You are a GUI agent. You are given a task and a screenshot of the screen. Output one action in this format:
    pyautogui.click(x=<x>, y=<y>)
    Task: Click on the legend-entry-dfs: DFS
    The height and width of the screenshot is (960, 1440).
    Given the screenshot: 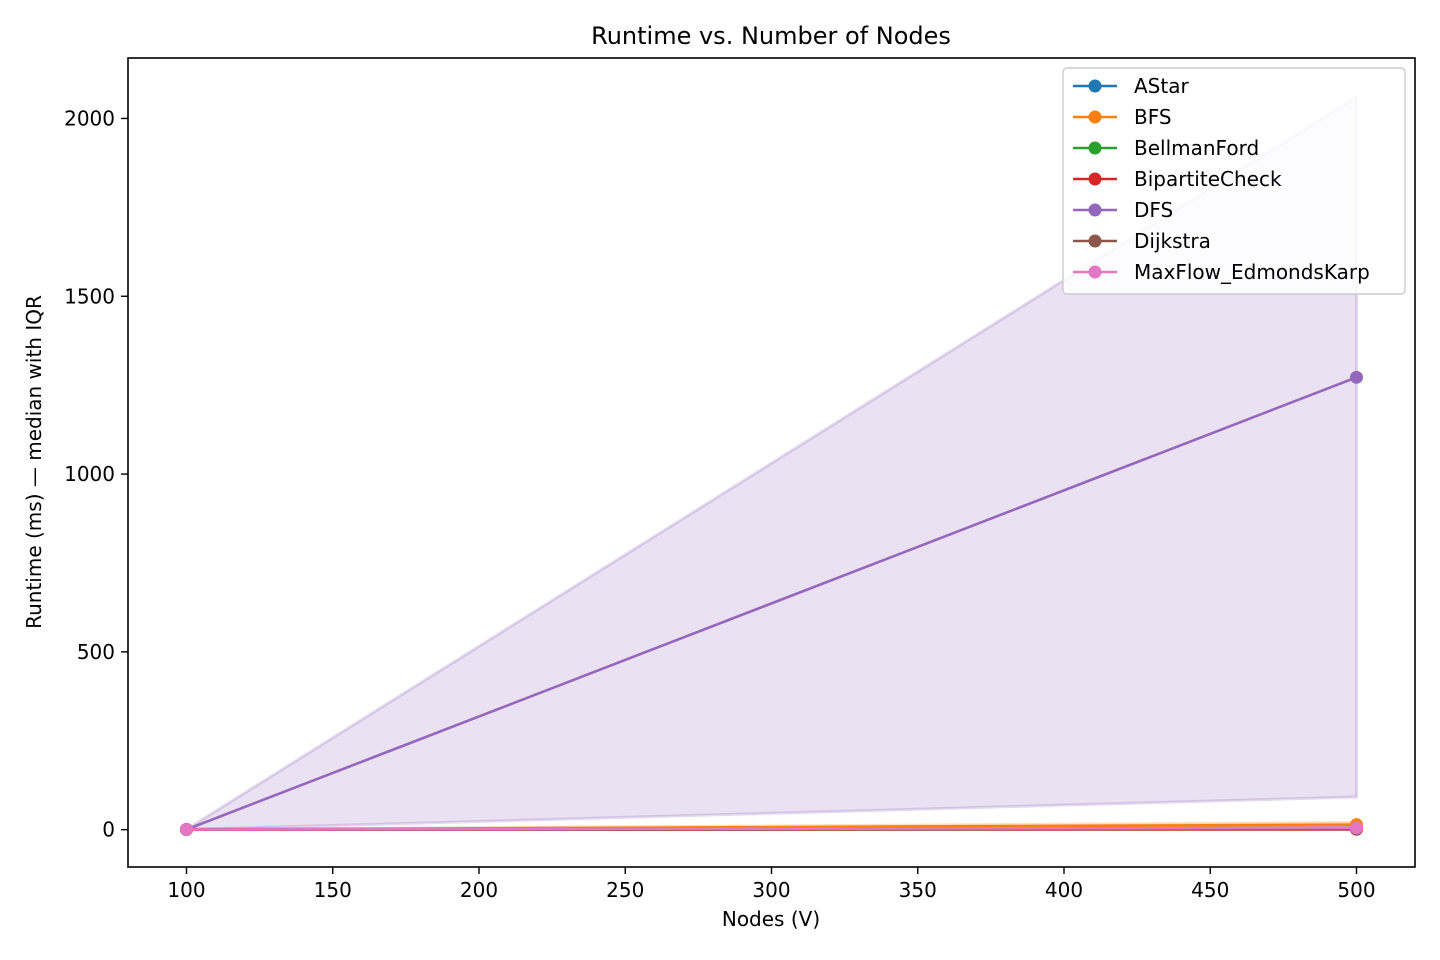 What is the action you would take?
    pyautogui.click(x=1123, y=210)
    